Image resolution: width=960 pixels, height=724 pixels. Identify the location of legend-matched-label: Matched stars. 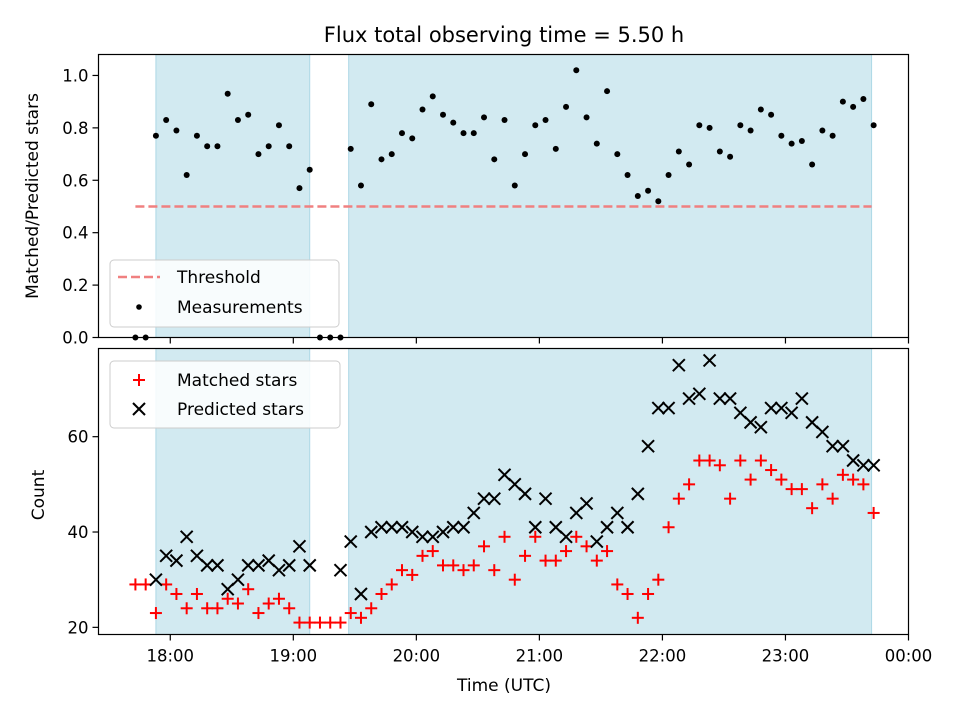
(237, 381).